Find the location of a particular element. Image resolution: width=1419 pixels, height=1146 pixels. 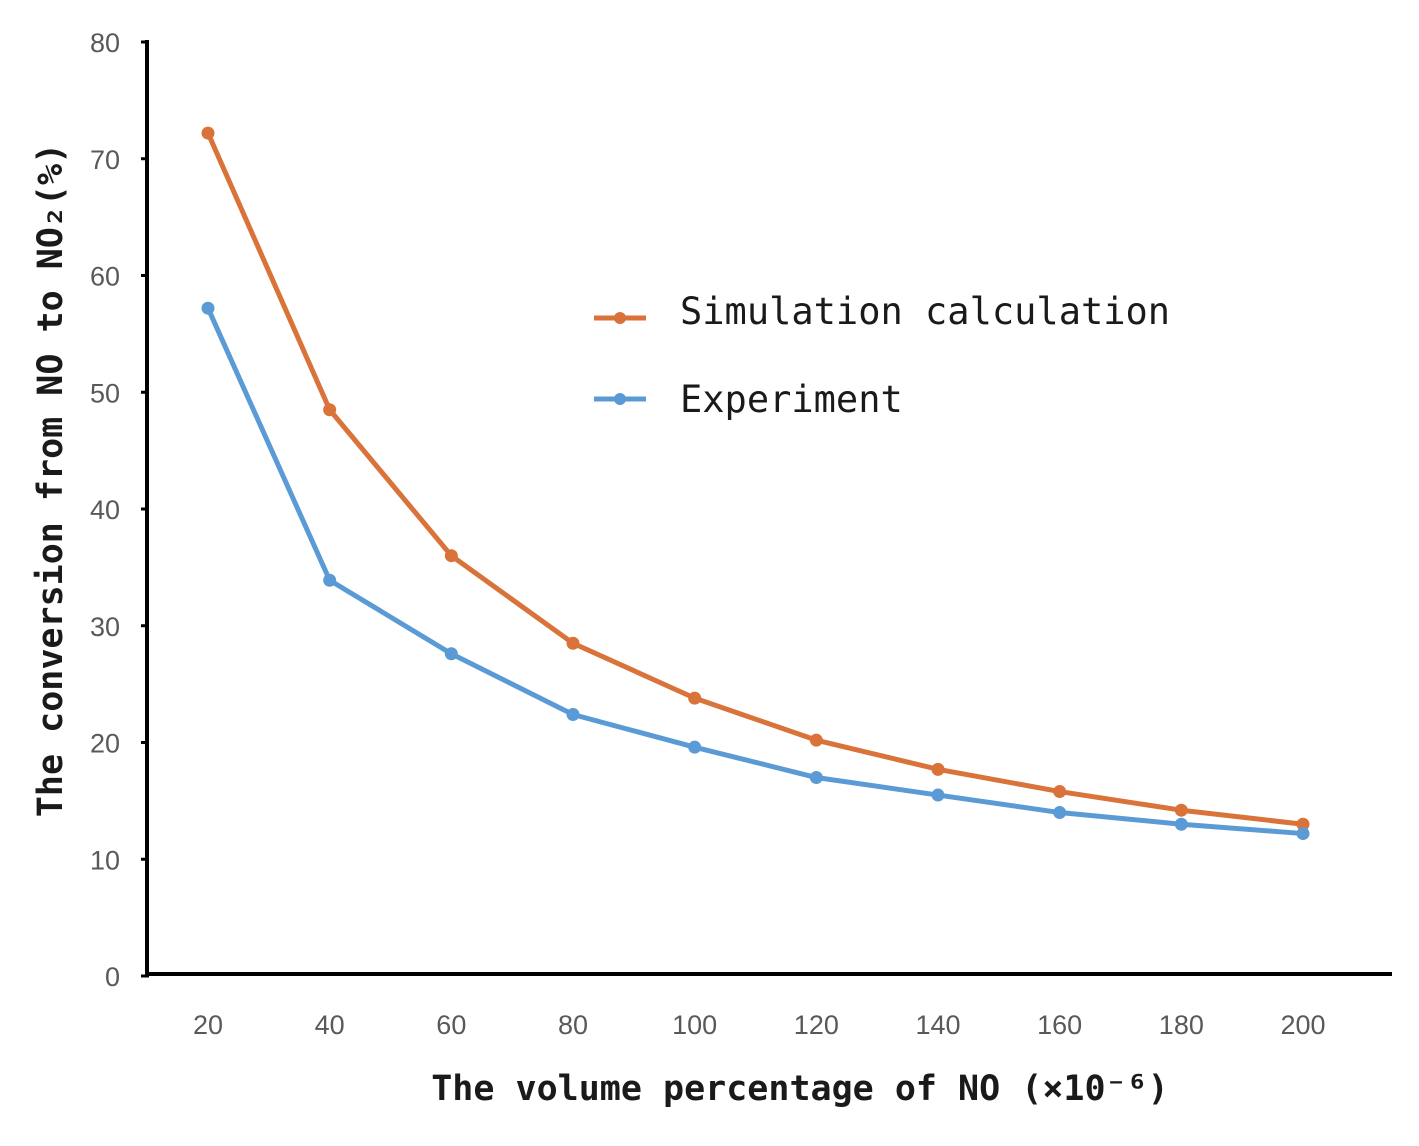

x-tick-label: 100 is located at coordinates (694, 1025).